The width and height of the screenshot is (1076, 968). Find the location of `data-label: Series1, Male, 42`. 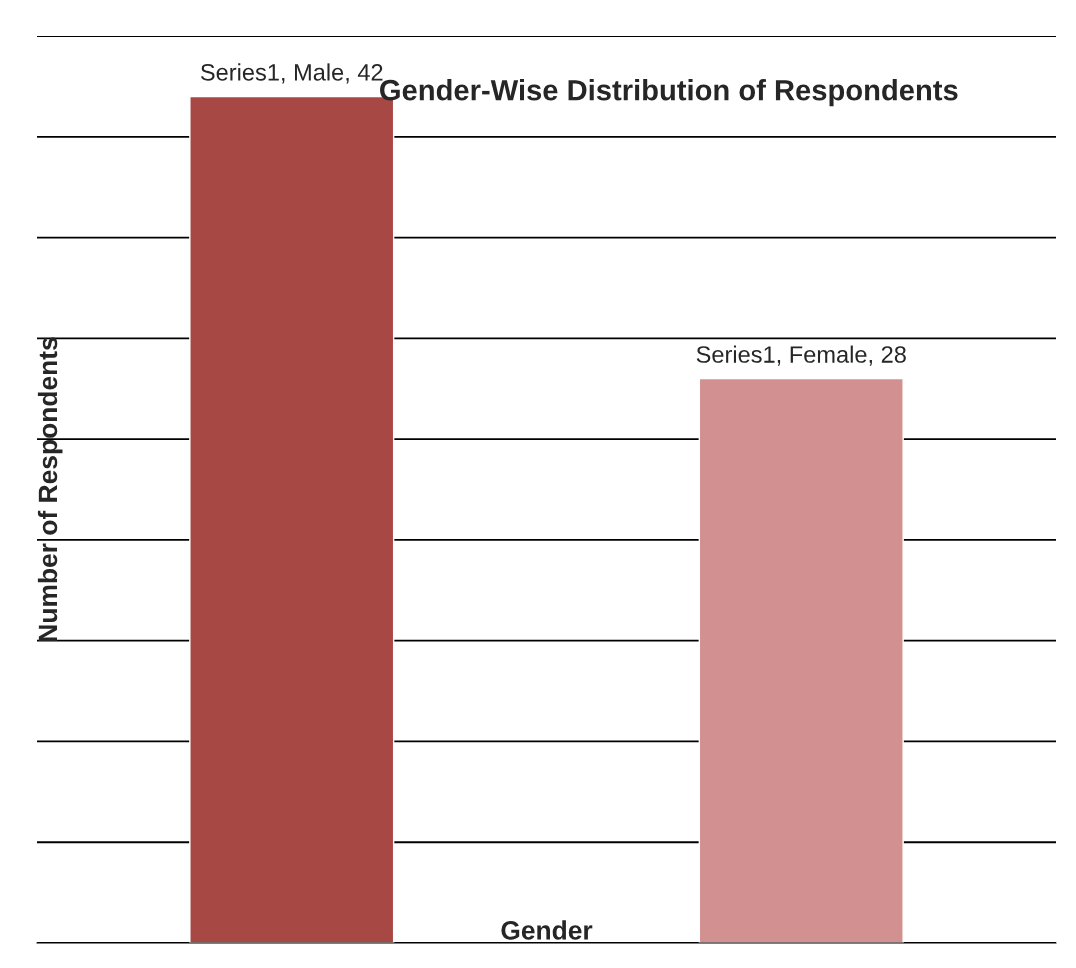

data-label: Series1, Male, 42 is located at coordinates (291, 73).